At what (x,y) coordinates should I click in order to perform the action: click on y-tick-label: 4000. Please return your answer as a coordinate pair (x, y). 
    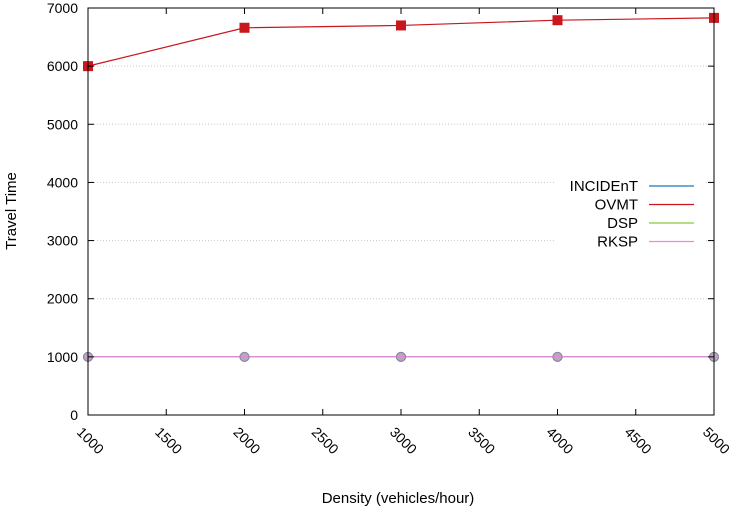
    Looking at the image, I should click on (62, 182).